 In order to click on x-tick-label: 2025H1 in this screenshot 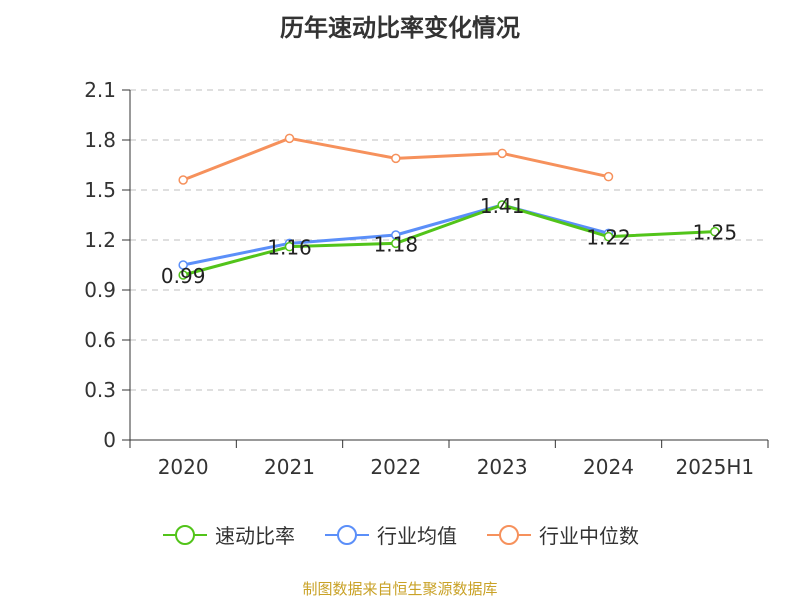, I will do `click(714, 467)`.